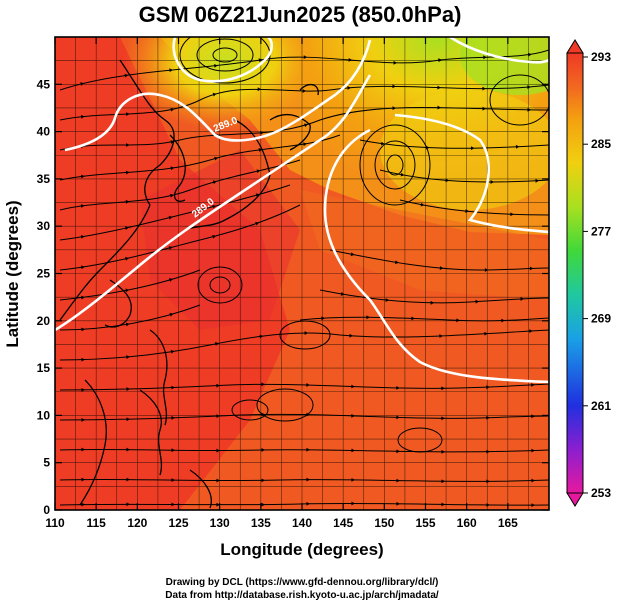  I want to click on colorbar-scale, so click(575, 273).